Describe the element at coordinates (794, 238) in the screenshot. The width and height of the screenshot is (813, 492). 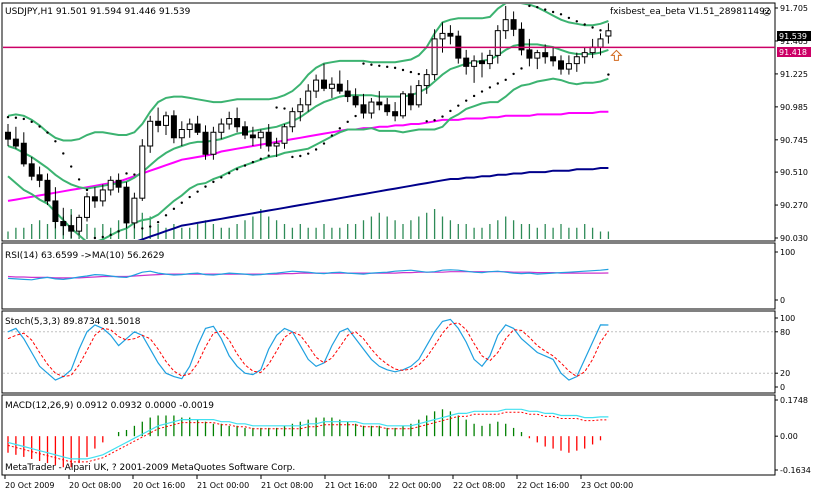
I see `price-tick-label: 90.030` at that location.